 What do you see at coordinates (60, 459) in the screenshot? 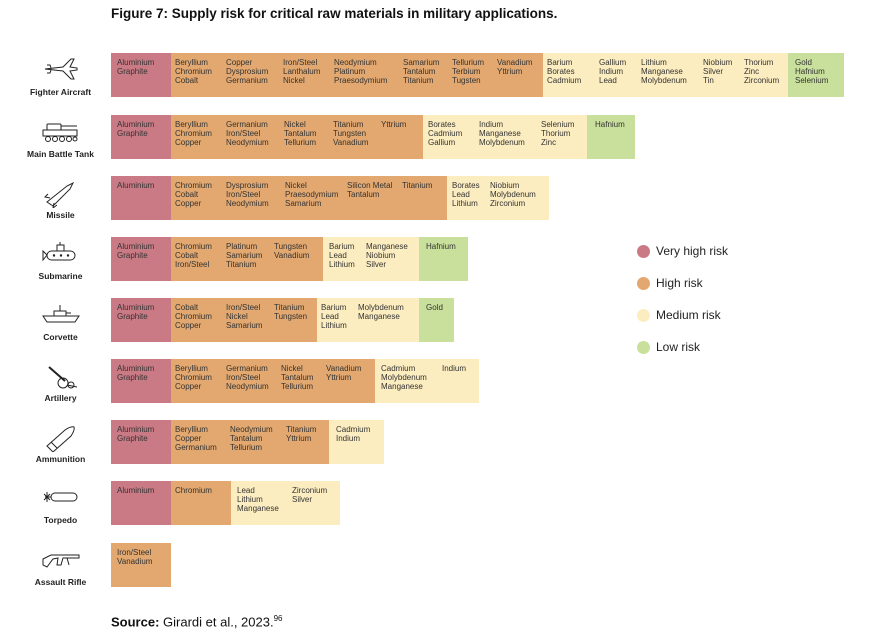
I see `application-name: Ammunition` at bounding box center [60, 459].